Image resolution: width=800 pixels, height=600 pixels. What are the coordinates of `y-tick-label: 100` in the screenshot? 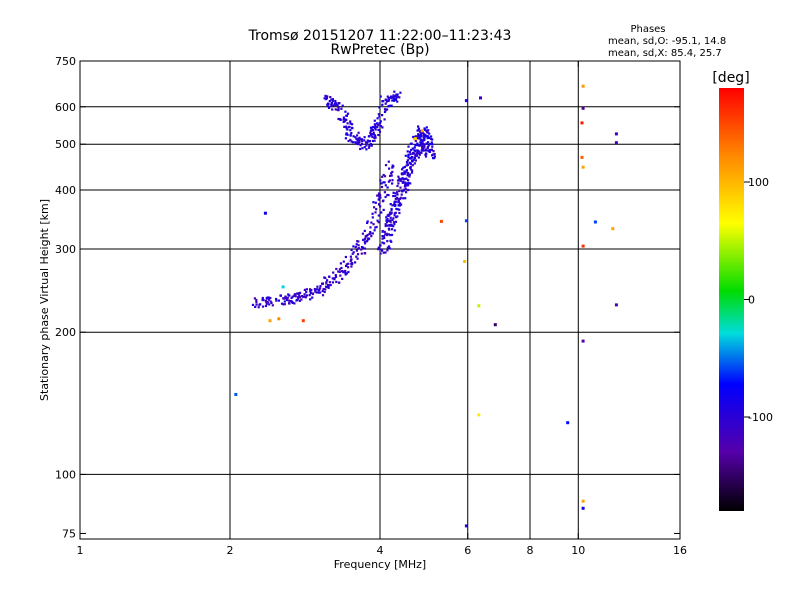 It's located at (65, 474).